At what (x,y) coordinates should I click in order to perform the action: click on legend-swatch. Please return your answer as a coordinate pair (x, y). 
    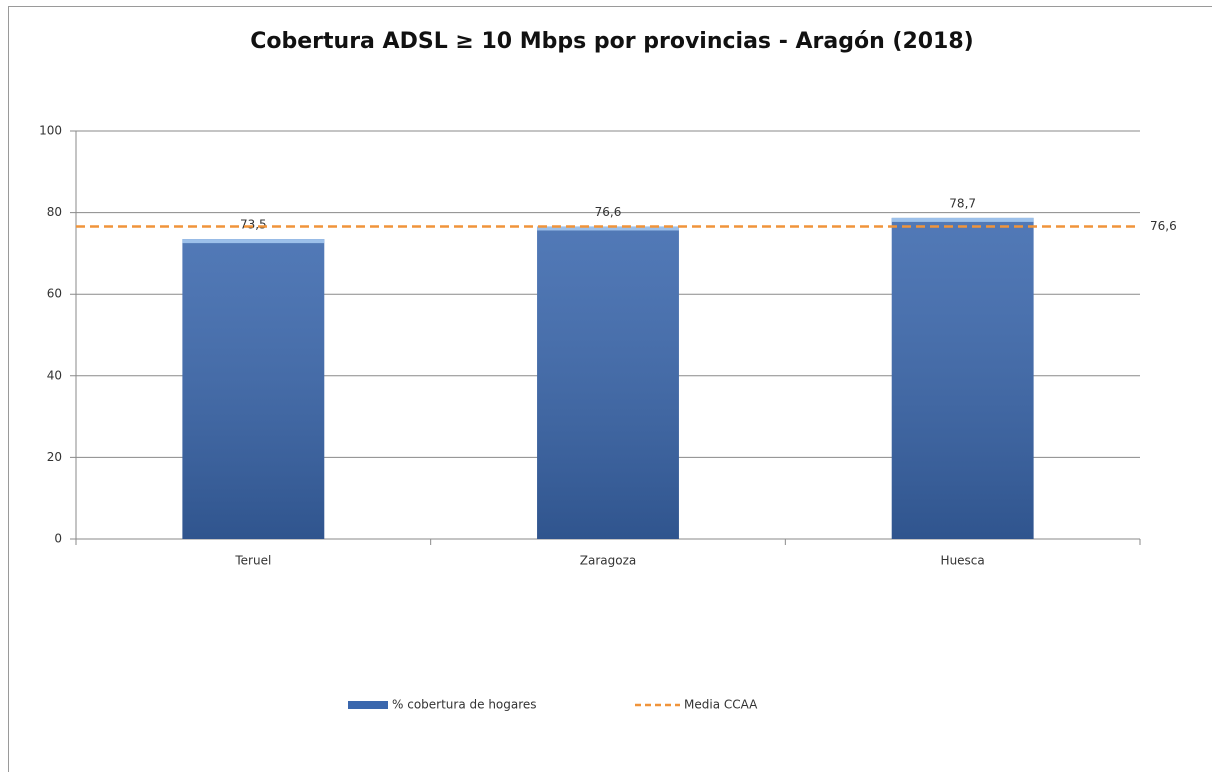
    Looking at the image, I should click on (368, 705).